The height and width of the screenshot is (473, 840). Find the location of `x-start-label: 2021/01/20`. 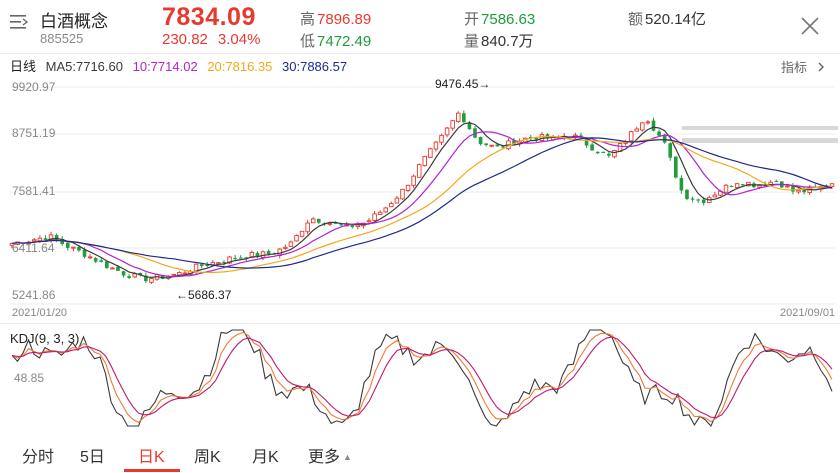

x-start-label: 2021/01/20 is located at coordinates (39, 313).